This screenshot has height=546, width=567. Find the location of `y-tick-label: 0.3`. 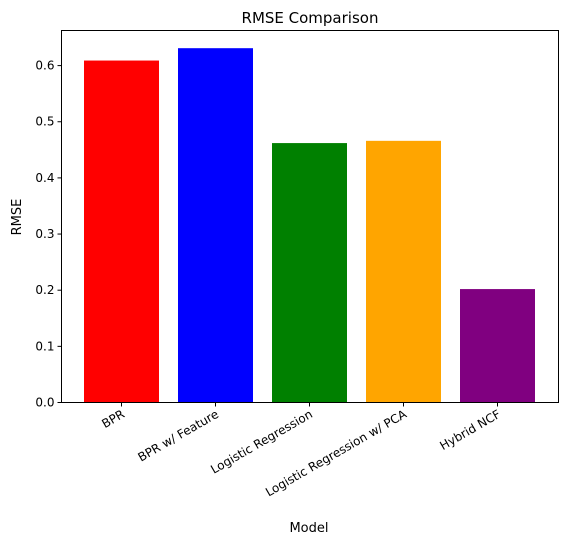

y-tick-label: 0.3 is located at coordinates (44, 234).